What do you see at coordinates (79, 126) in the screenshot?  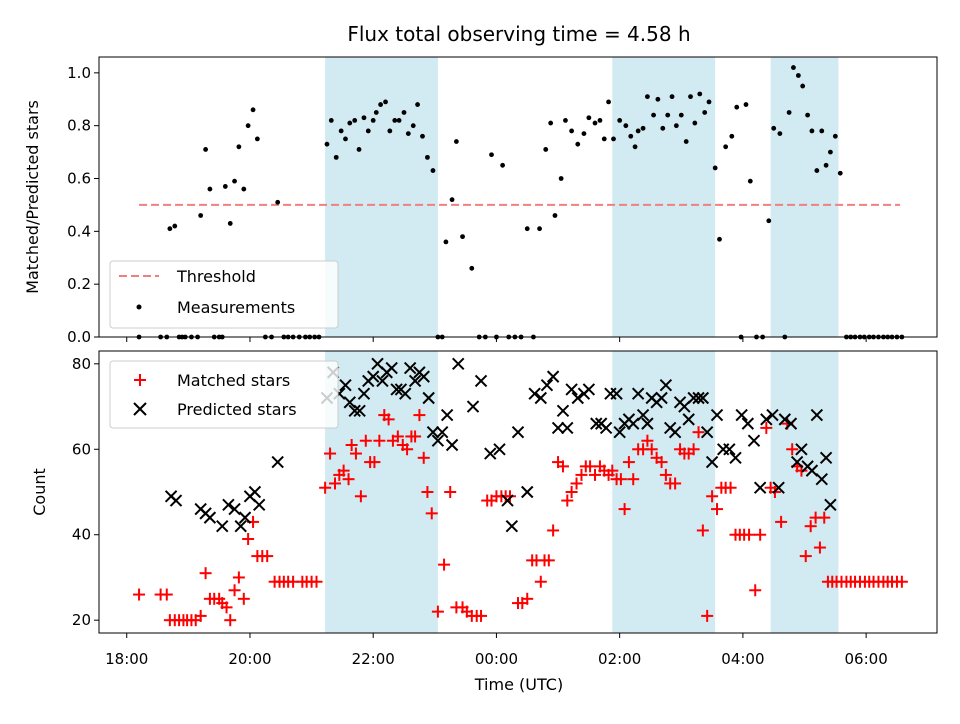 I see `ratio-y-tick-label: 0.8` at bounding box center [79, 126].